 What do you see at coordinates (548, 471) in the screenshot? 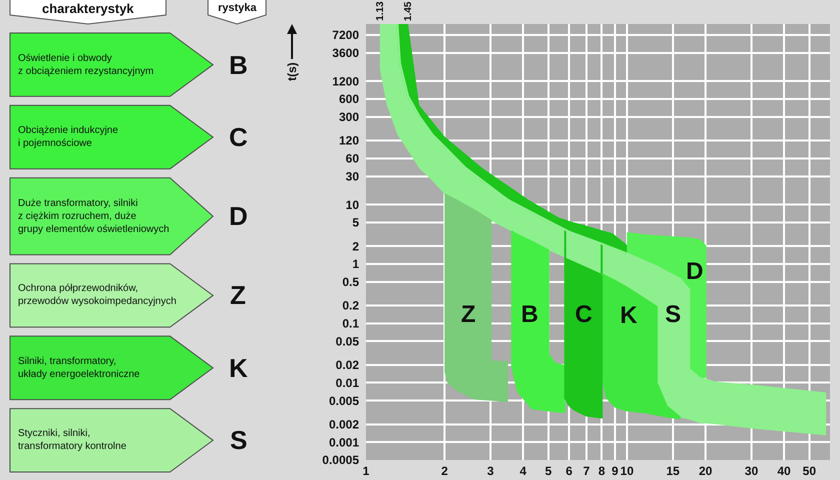
I see `x-tick-label: 5` at bounding box center [548, 471].